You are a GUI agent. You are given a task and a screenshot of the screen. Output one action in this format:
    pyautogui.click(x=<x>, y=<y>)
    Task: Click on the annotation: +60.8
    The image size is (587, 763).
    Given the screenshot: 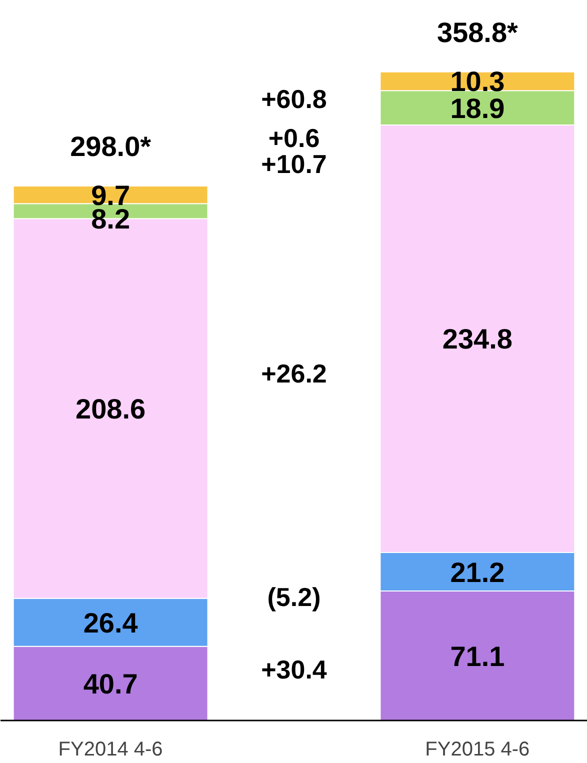 What is the action you would take?
    pyautogui.click(x=294, y=99)
    